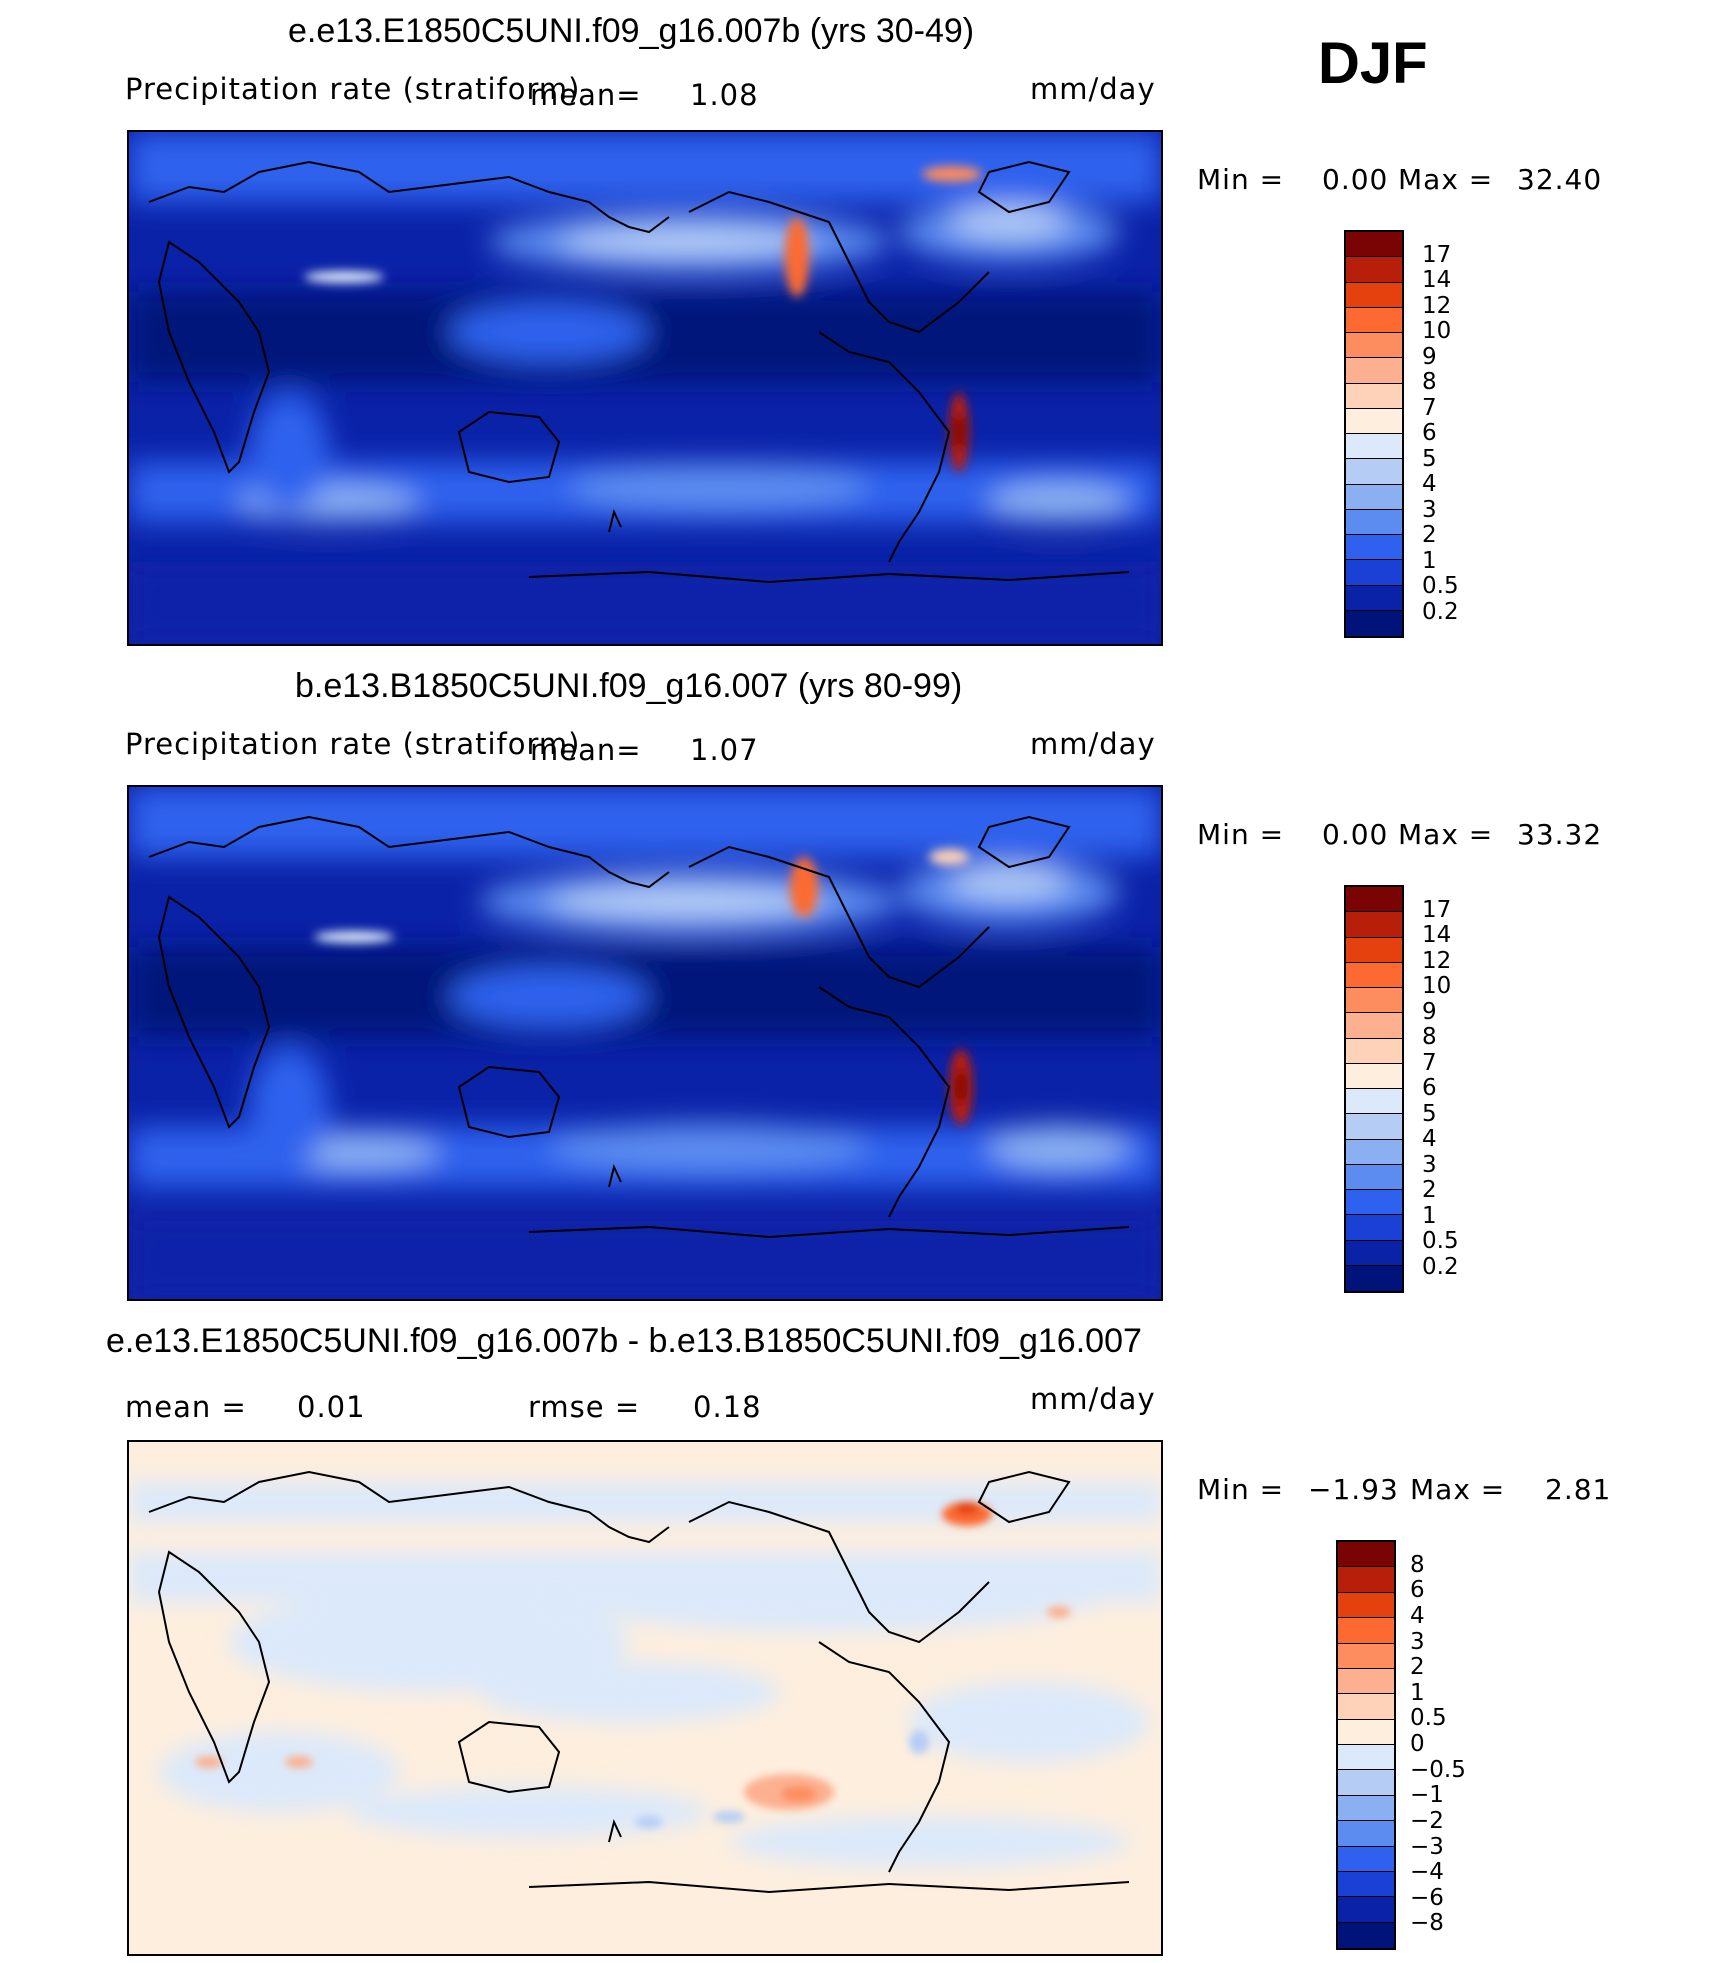  Describe the element at coordinates (629, 686) in the screenshot. I see `panel2-title: b.e13.B1850C5UNI.f09_g16.007 (yrs 80-99)` at that location.